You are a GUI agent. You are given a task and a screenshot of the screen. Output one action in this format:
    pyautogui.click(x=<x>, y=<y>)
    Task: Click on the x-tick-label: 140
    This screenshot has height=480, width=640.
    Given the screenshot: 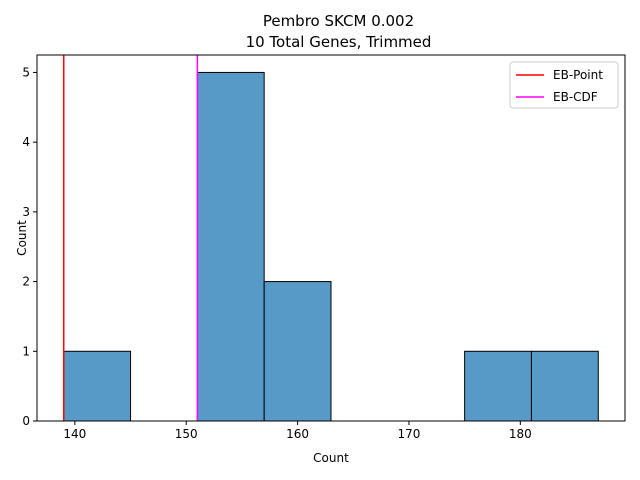 What is the action you would take?
    pyautogui.click(x=74, y=434)
    